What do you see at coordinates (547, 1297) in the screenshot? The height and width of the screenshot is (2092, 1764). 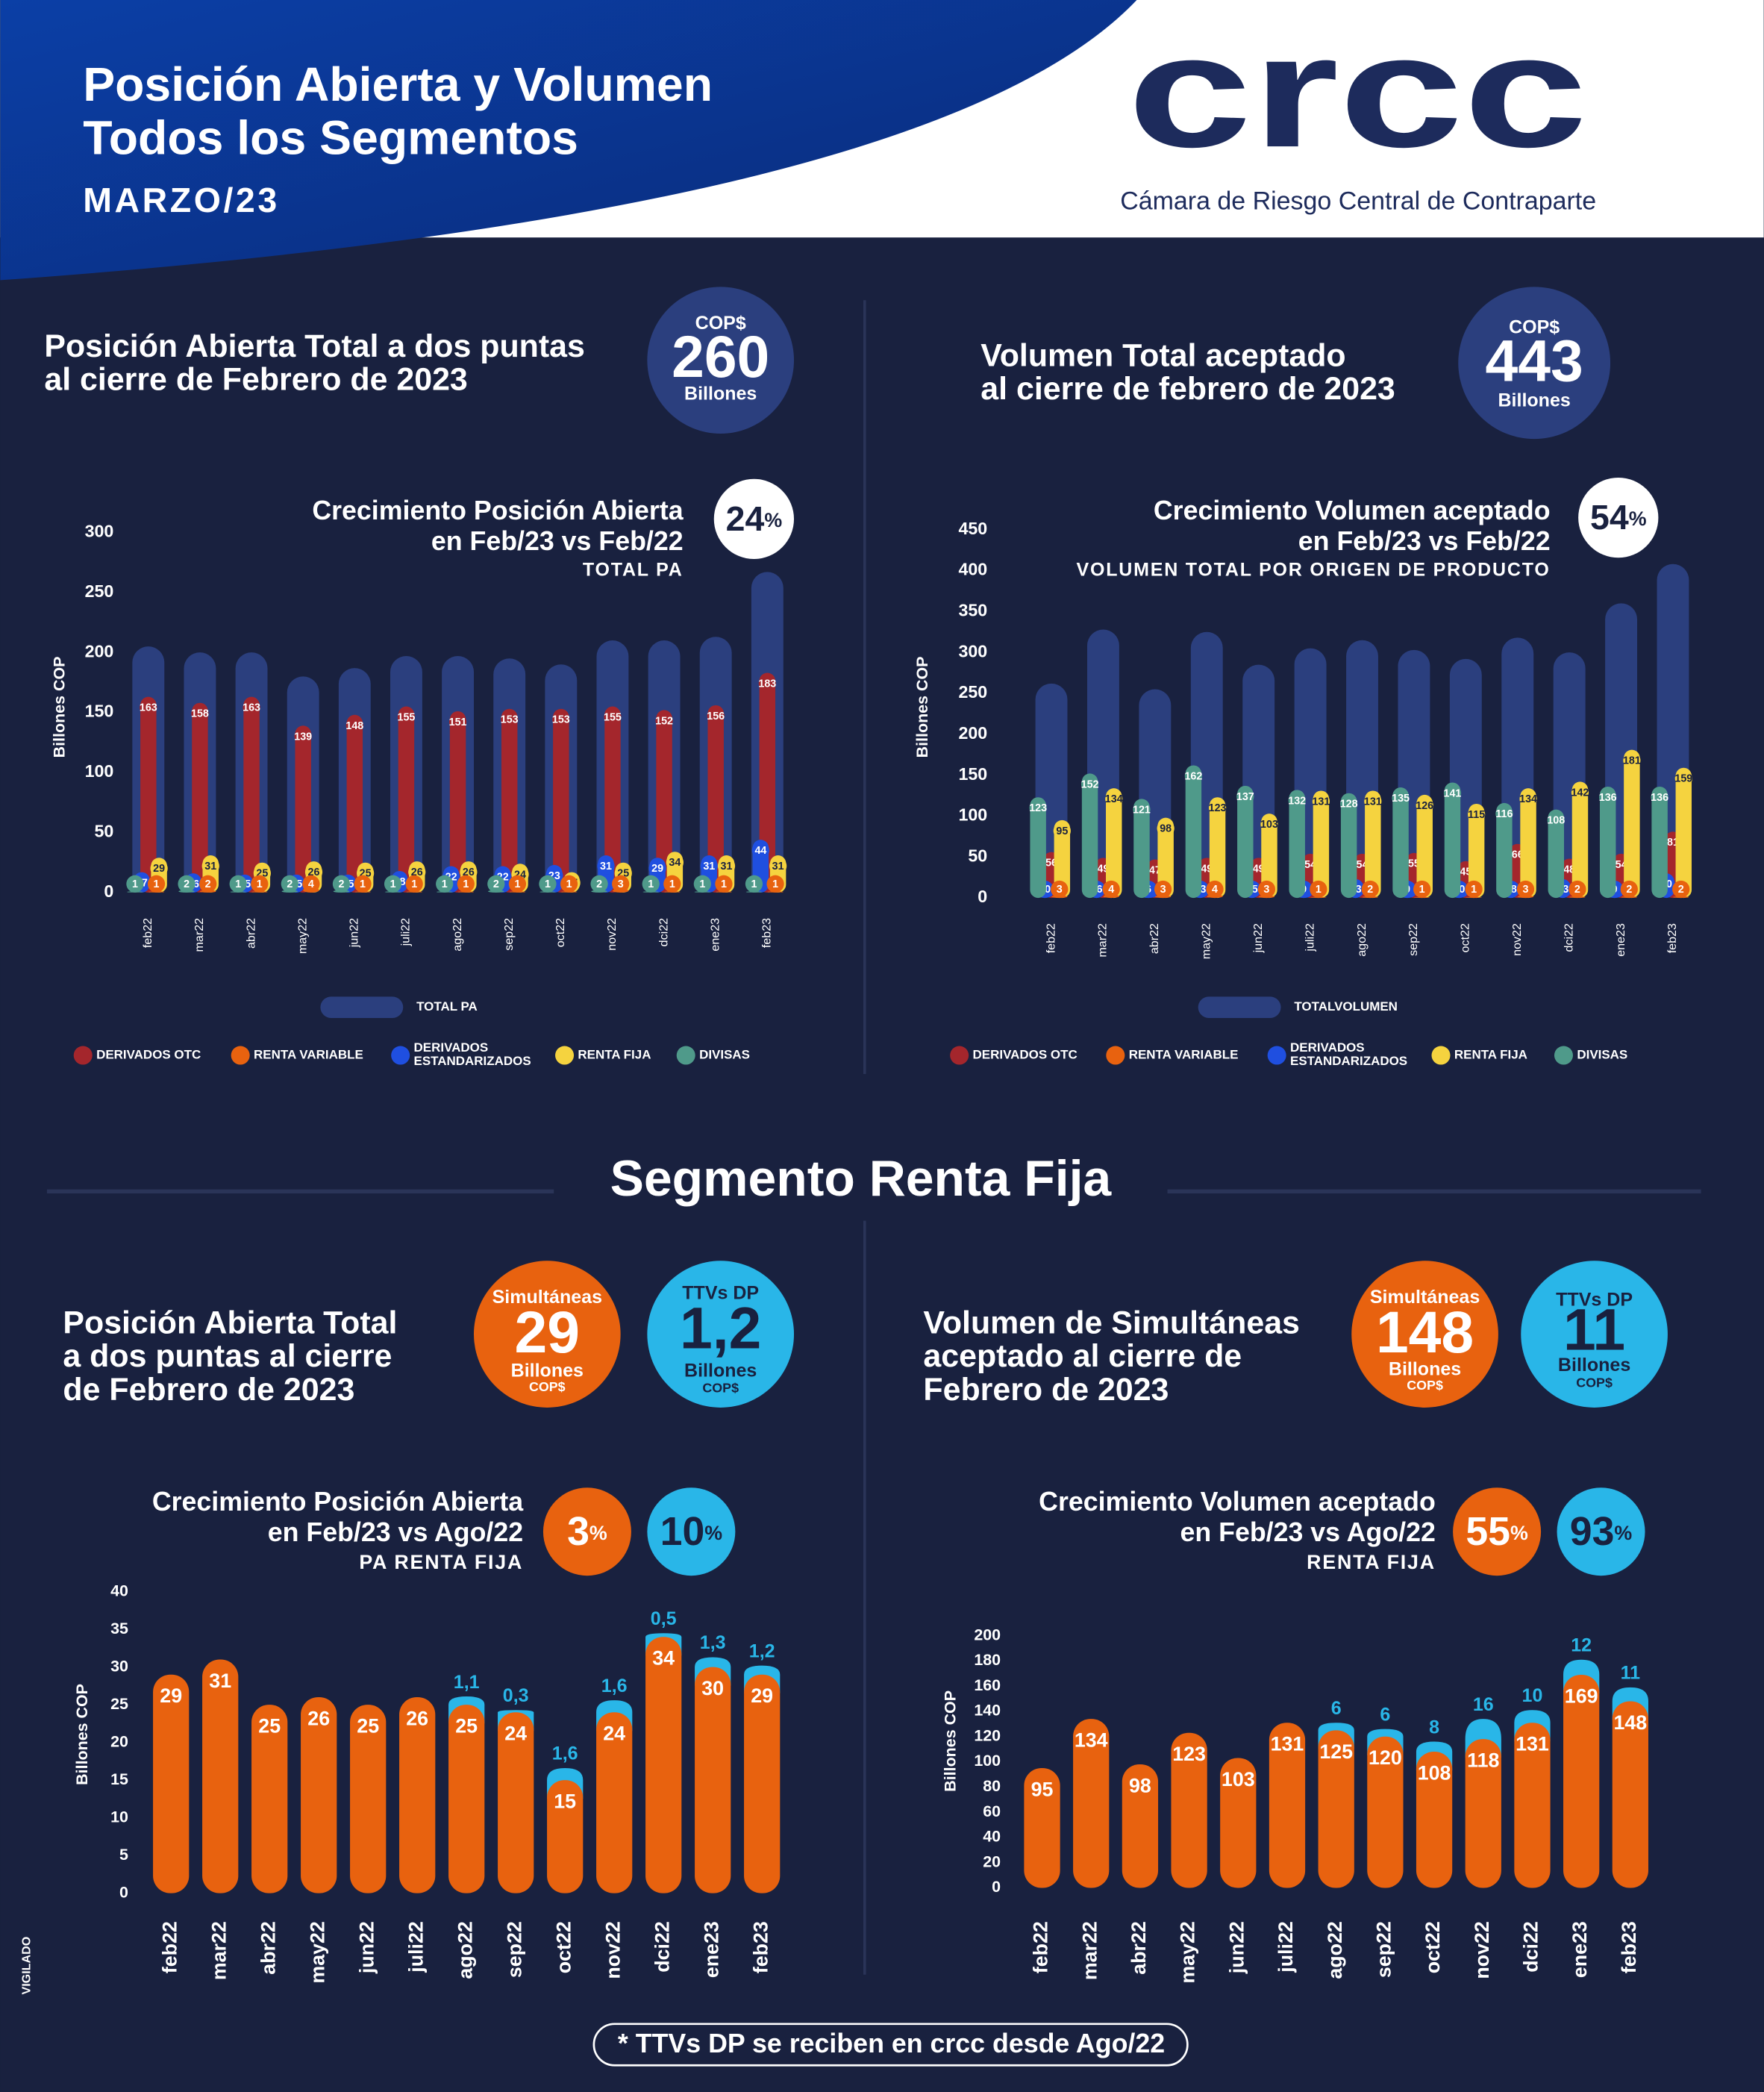 I see `badge-label: Simultáneas` at bounding box center [547, 1297].